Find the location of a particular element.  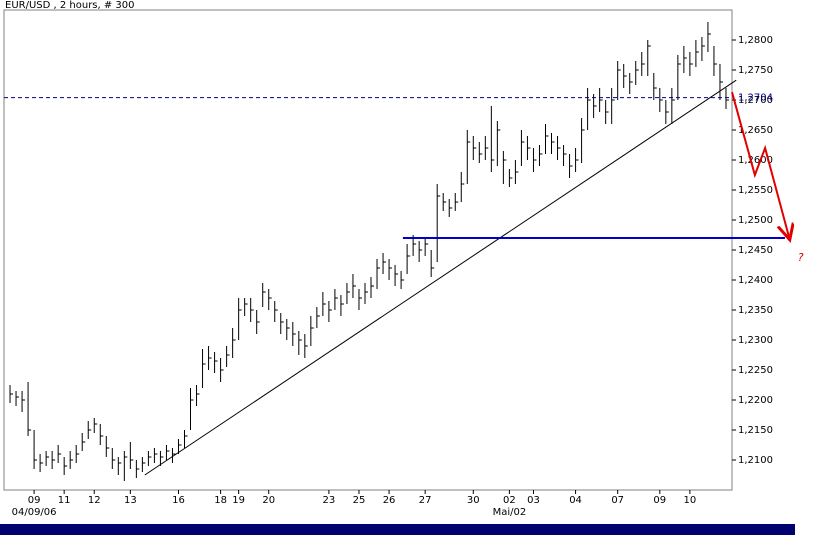

x-tick-label: 12 is located at coordinates (94, 500).